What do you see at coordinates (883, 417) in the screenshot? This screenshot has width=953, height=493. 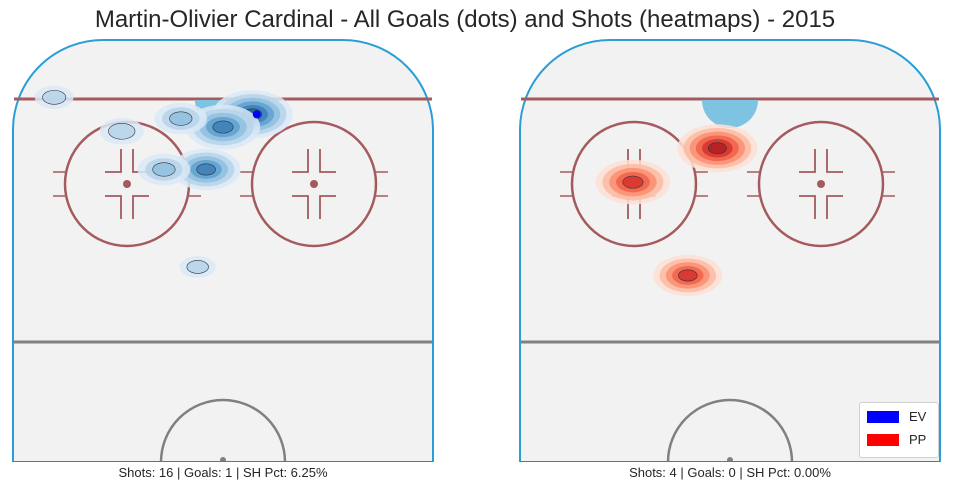 I see `legend-swatch-ev` at bounding box center [883, 417].